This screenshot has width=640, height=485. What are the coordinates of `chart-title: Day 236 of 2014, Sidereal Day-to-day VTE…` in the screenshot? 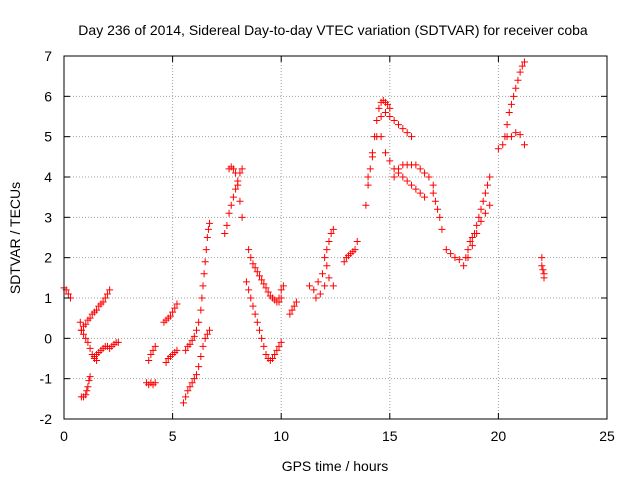 It's located at (333, 30).